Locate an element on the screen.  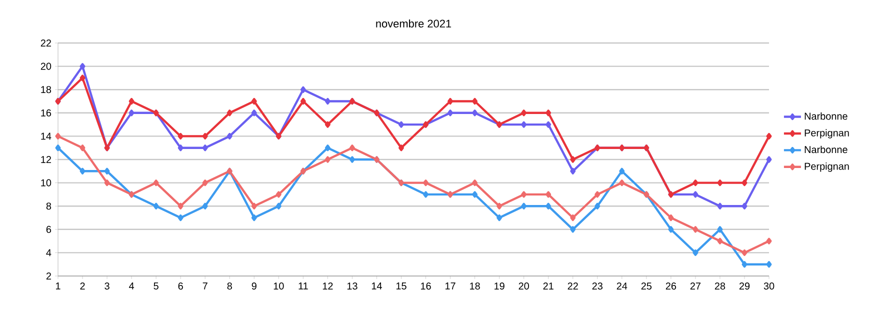
x-tick-label: 14 is located at coordinates (377, 286).